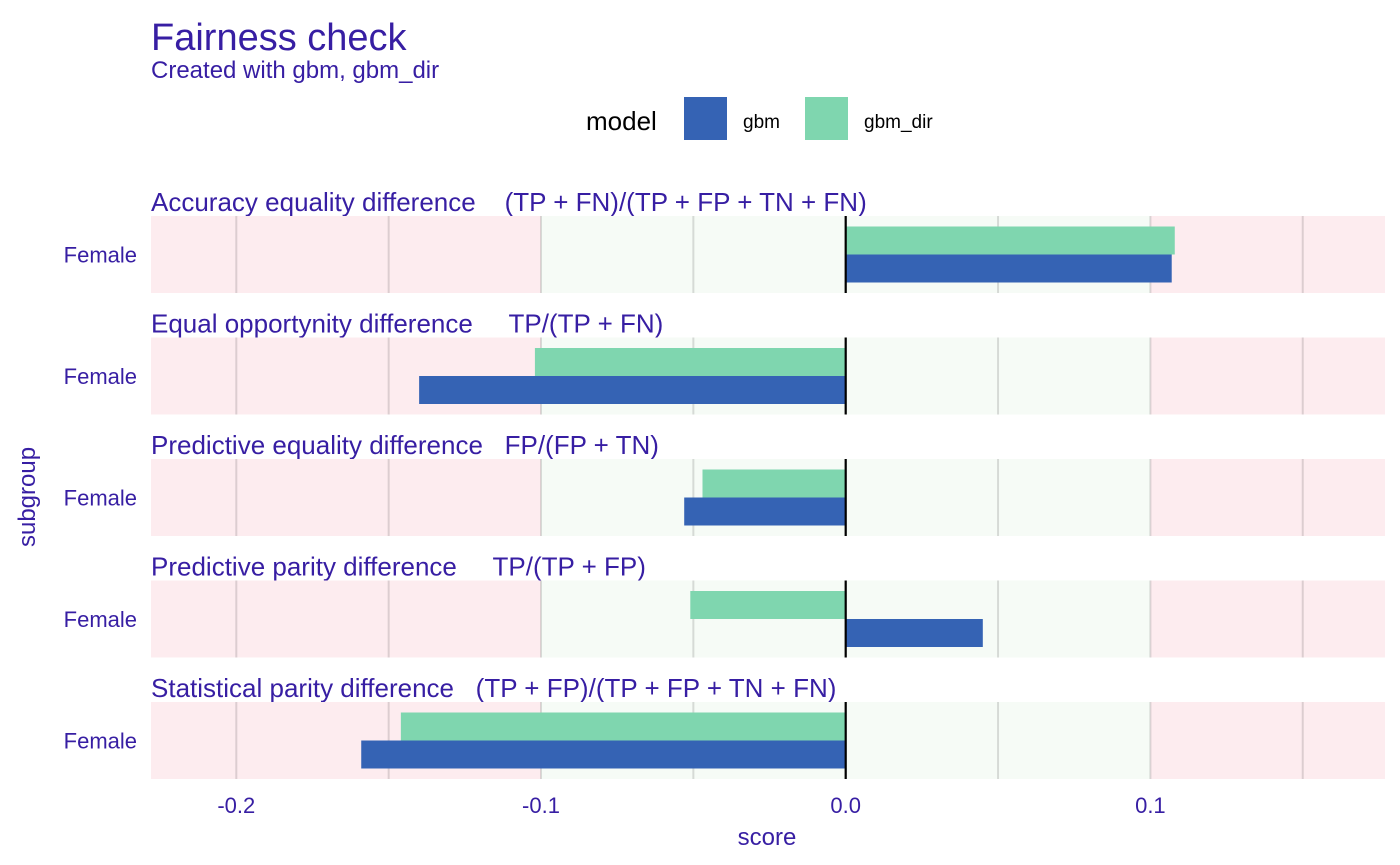 This screenshot has height=865, width=1400. What do you see at coordinates (27, 497) in the screenshot?
I see `y-axis-title: subgroup` at bounding box center [27, 497].